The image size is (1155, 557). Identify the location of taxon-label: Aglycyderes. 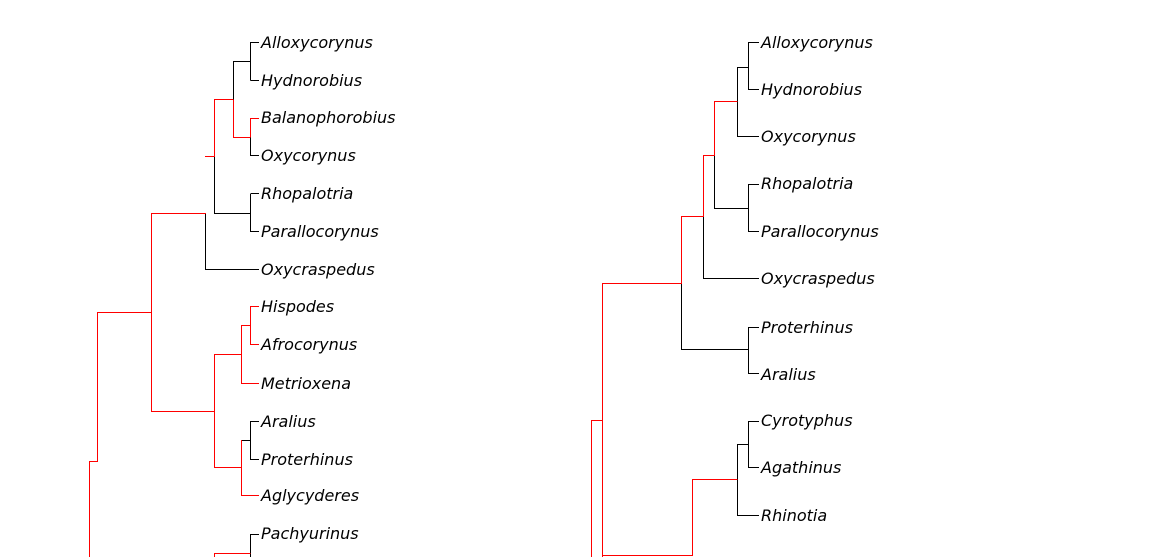
(309, 495).